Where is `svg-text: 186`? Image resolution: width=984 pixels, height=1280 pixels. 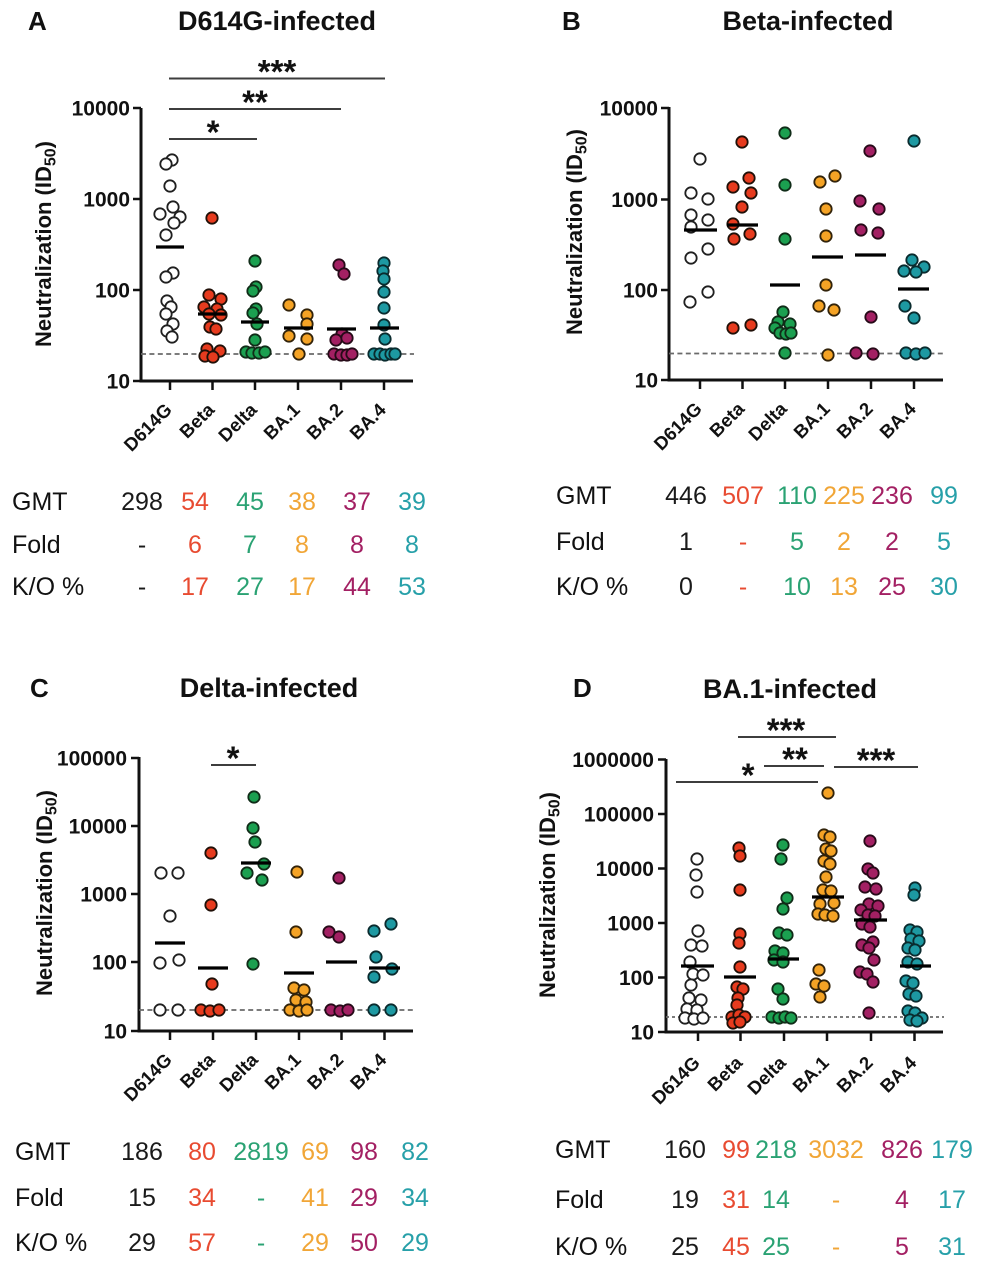
svg-text: 186 is located at coordinates (142, 1152).